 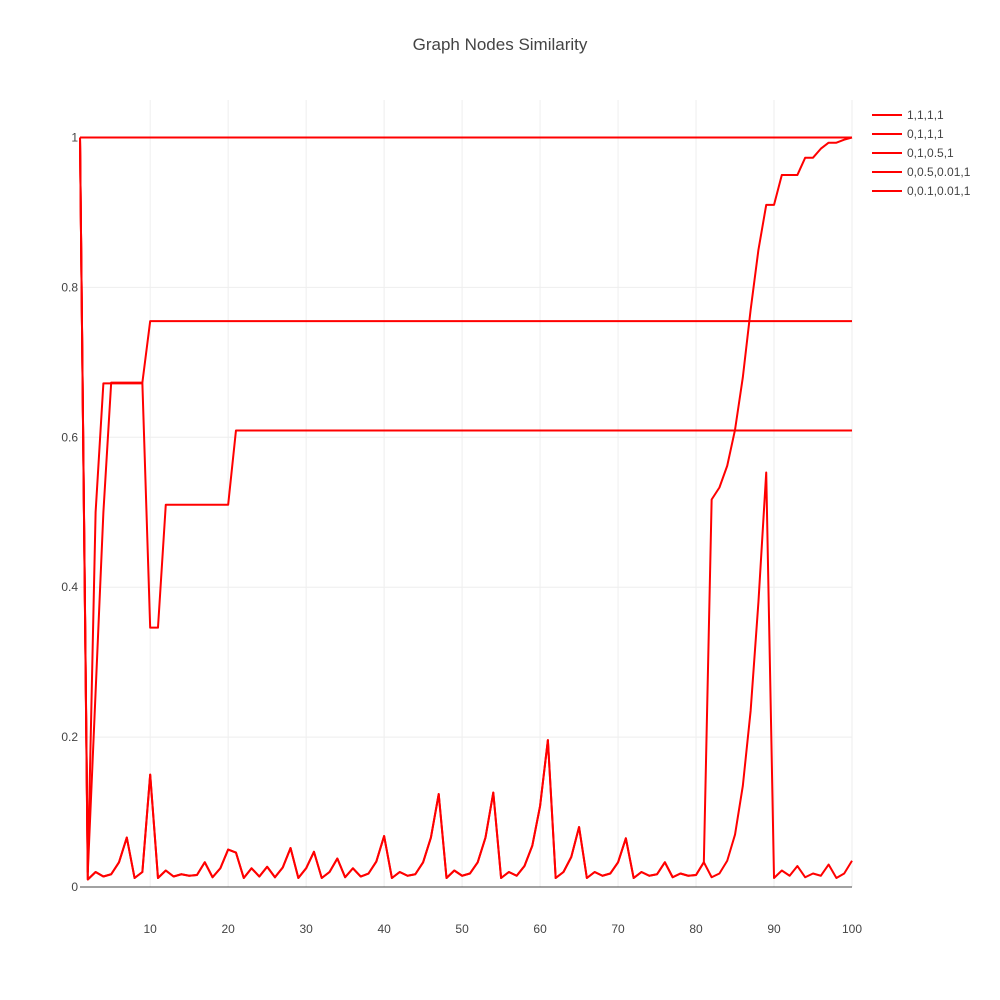 I want to click on x-tick-label: 10, so click(x=151, y=929).